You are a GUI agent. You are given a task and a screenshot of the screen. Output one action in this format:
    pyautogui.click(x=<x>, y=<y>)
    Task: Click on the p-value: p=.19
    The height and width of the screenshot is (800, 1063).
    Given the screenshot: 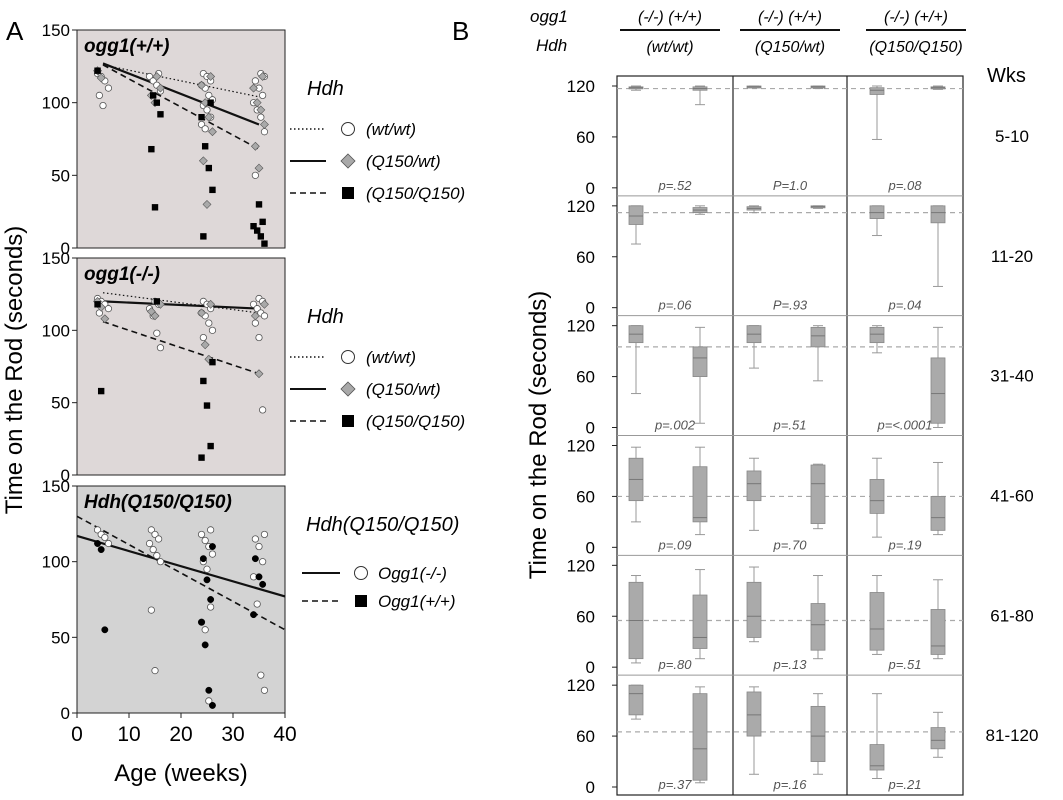 What is the action you would take?
    pyautogui.click(x=905, y=544)
    